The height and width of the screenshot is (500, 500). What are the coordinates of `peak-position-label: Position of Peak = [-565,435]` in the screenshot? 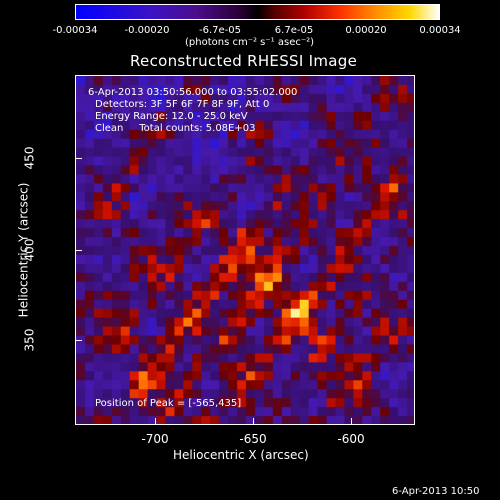 It's located at (168, 403).